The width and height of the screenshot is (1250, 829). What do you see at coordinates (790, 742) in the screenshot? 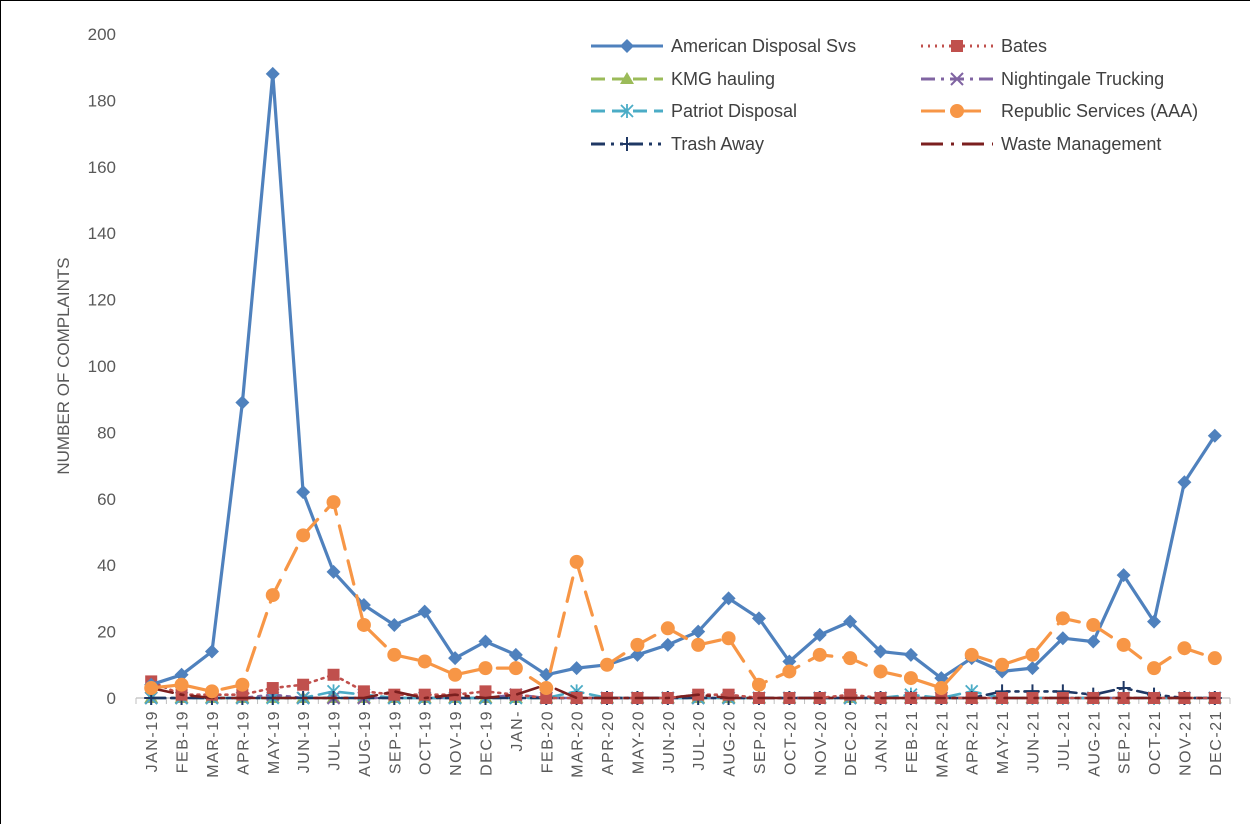
I see `x-tick-label: OCT-20` at bounding box center [790, 742].